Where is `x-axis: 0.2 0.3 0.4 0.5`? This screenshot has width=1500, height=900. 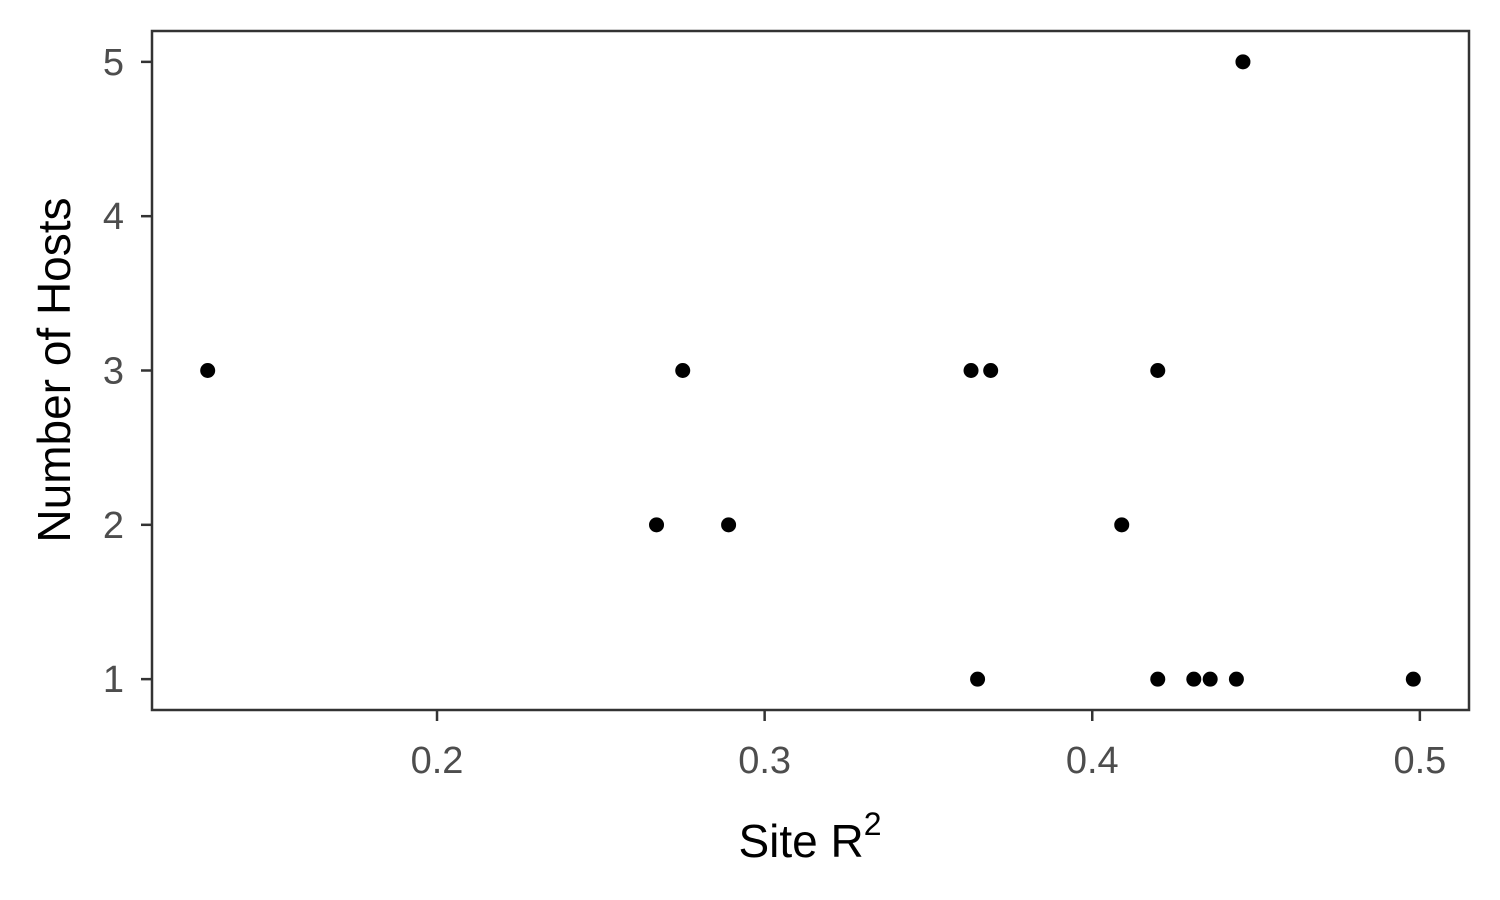 x-axis: 0.2 0.3 0.4 0.5 is located at coordinates (928, 746).